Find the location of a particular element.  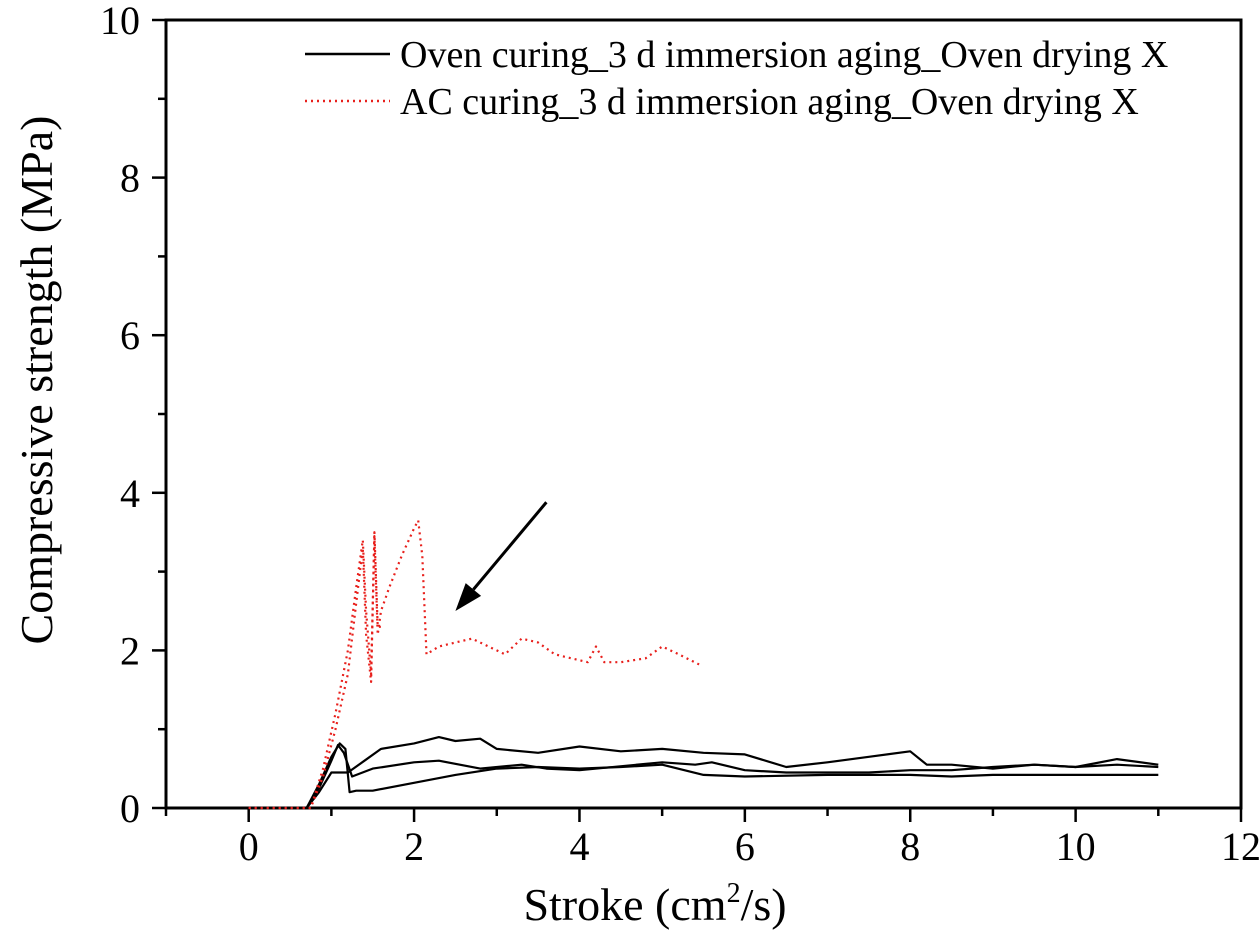

x-tick-label: 2 is located at coordinates (414, 846).